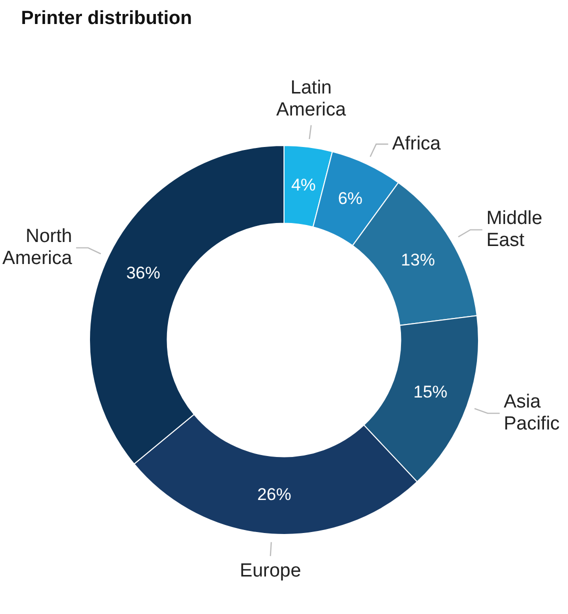  What do you see at coordinates (311, 98) in the screenshot?
I see `slice-label: Latin America` at bounding box center [311, 98].